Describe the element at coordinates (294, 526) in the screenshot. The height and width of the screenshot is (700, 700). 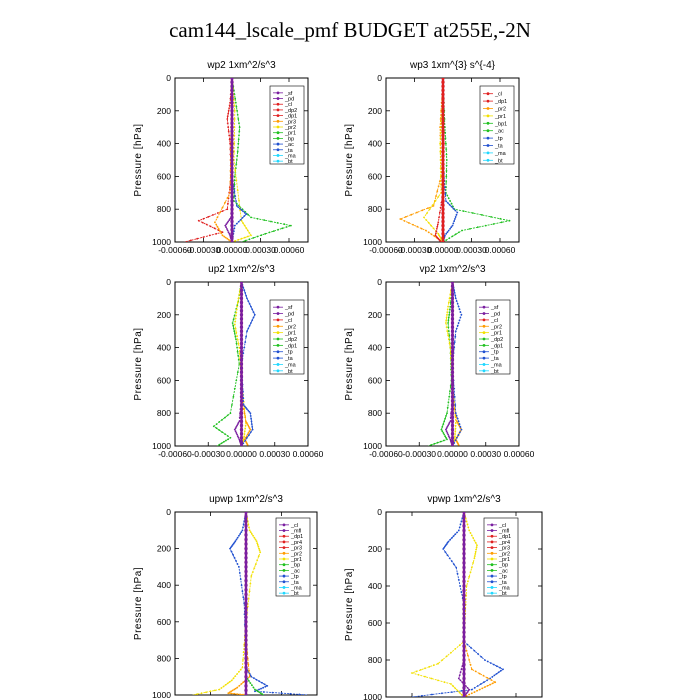
I see `legend-entry: _cl` at that location.